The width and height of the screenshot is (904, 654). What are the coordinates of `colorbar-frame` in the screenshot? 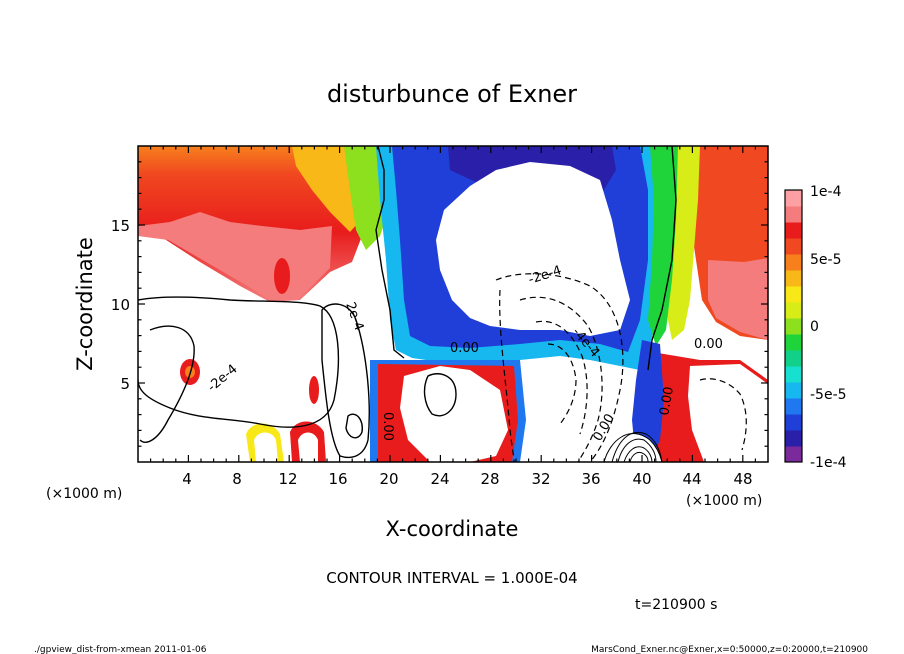 It's located at (793, 326).